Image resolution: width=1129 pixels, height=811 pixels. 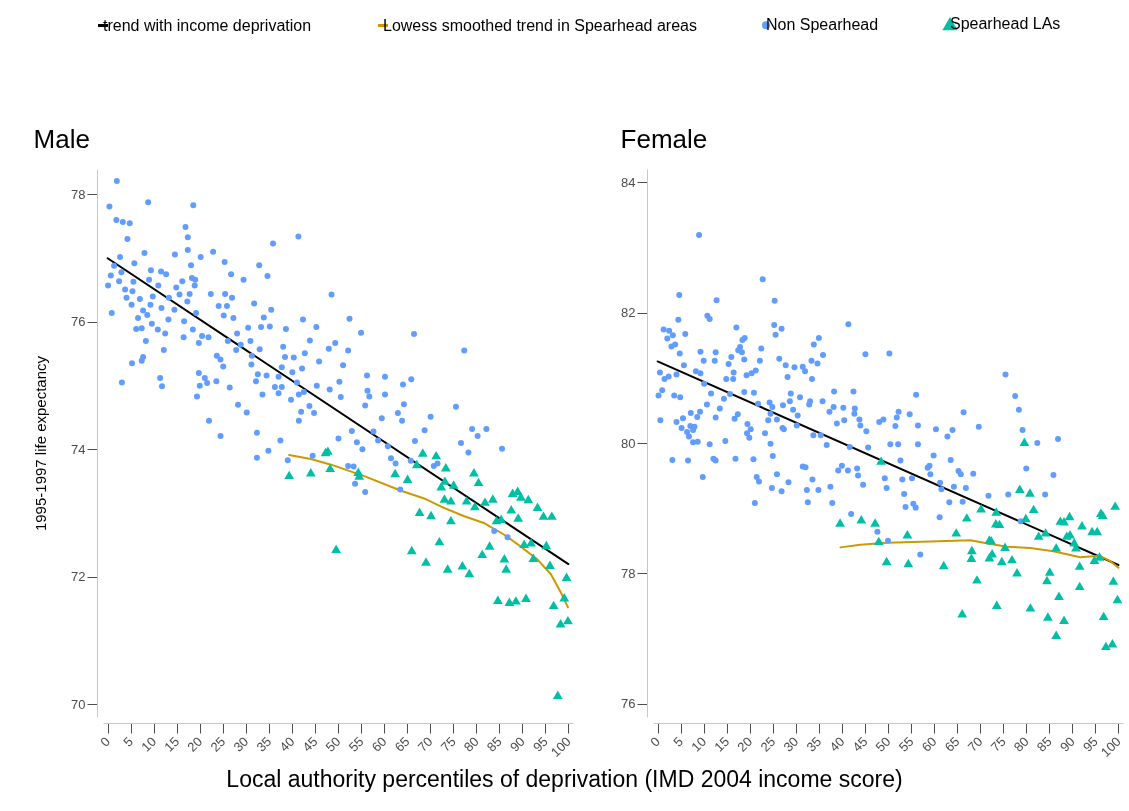 What do you see at coordinates (664, 139) in the screenshot?
I see `chart-title: Female` at bounding box center [664, 139].